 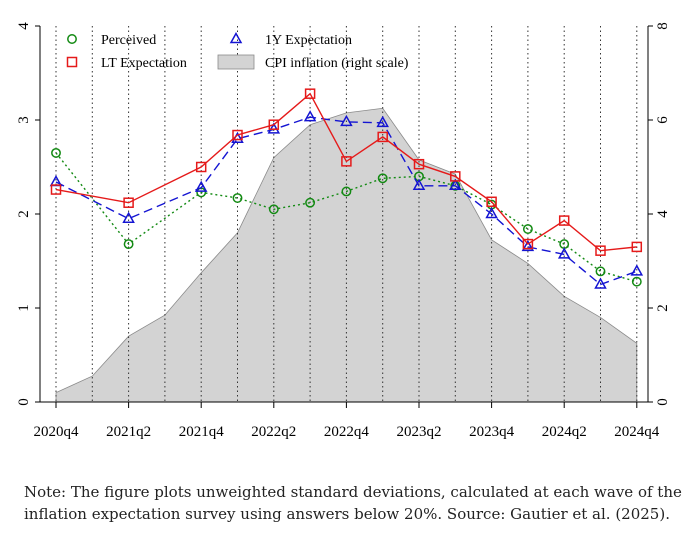 I want to click on x-tick-label: 2021q2, so click(x=128, y=432).